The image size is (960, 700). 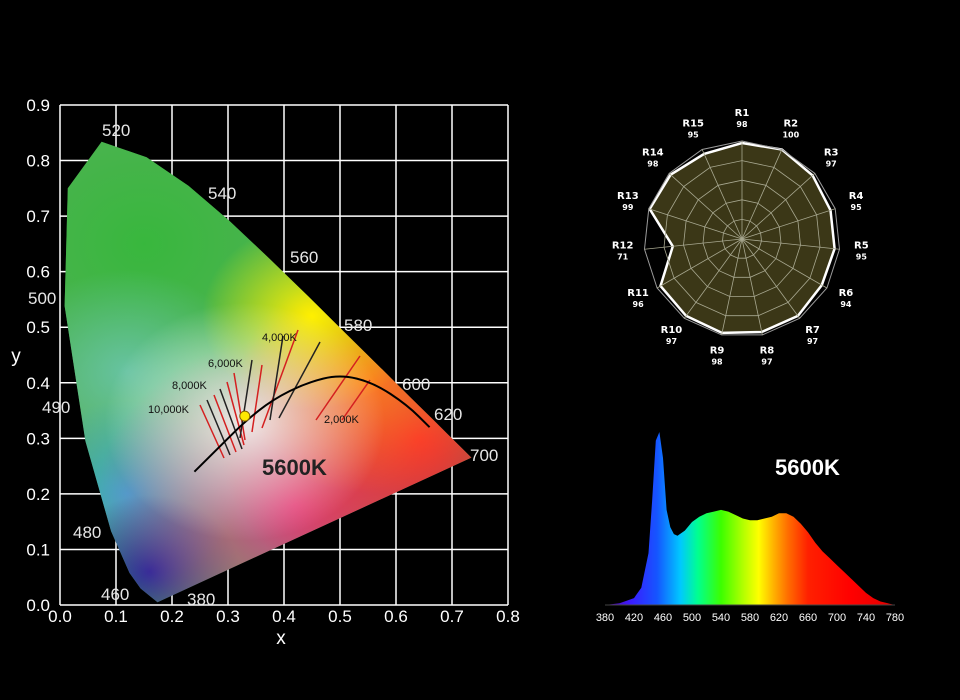 I want to click on wavelength-label: 380, so click(x=201, y=599).